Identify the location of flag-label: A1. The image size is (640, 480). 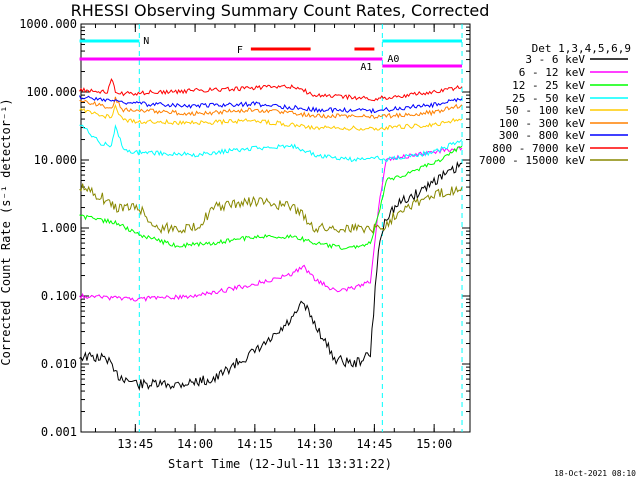
(366, 67).